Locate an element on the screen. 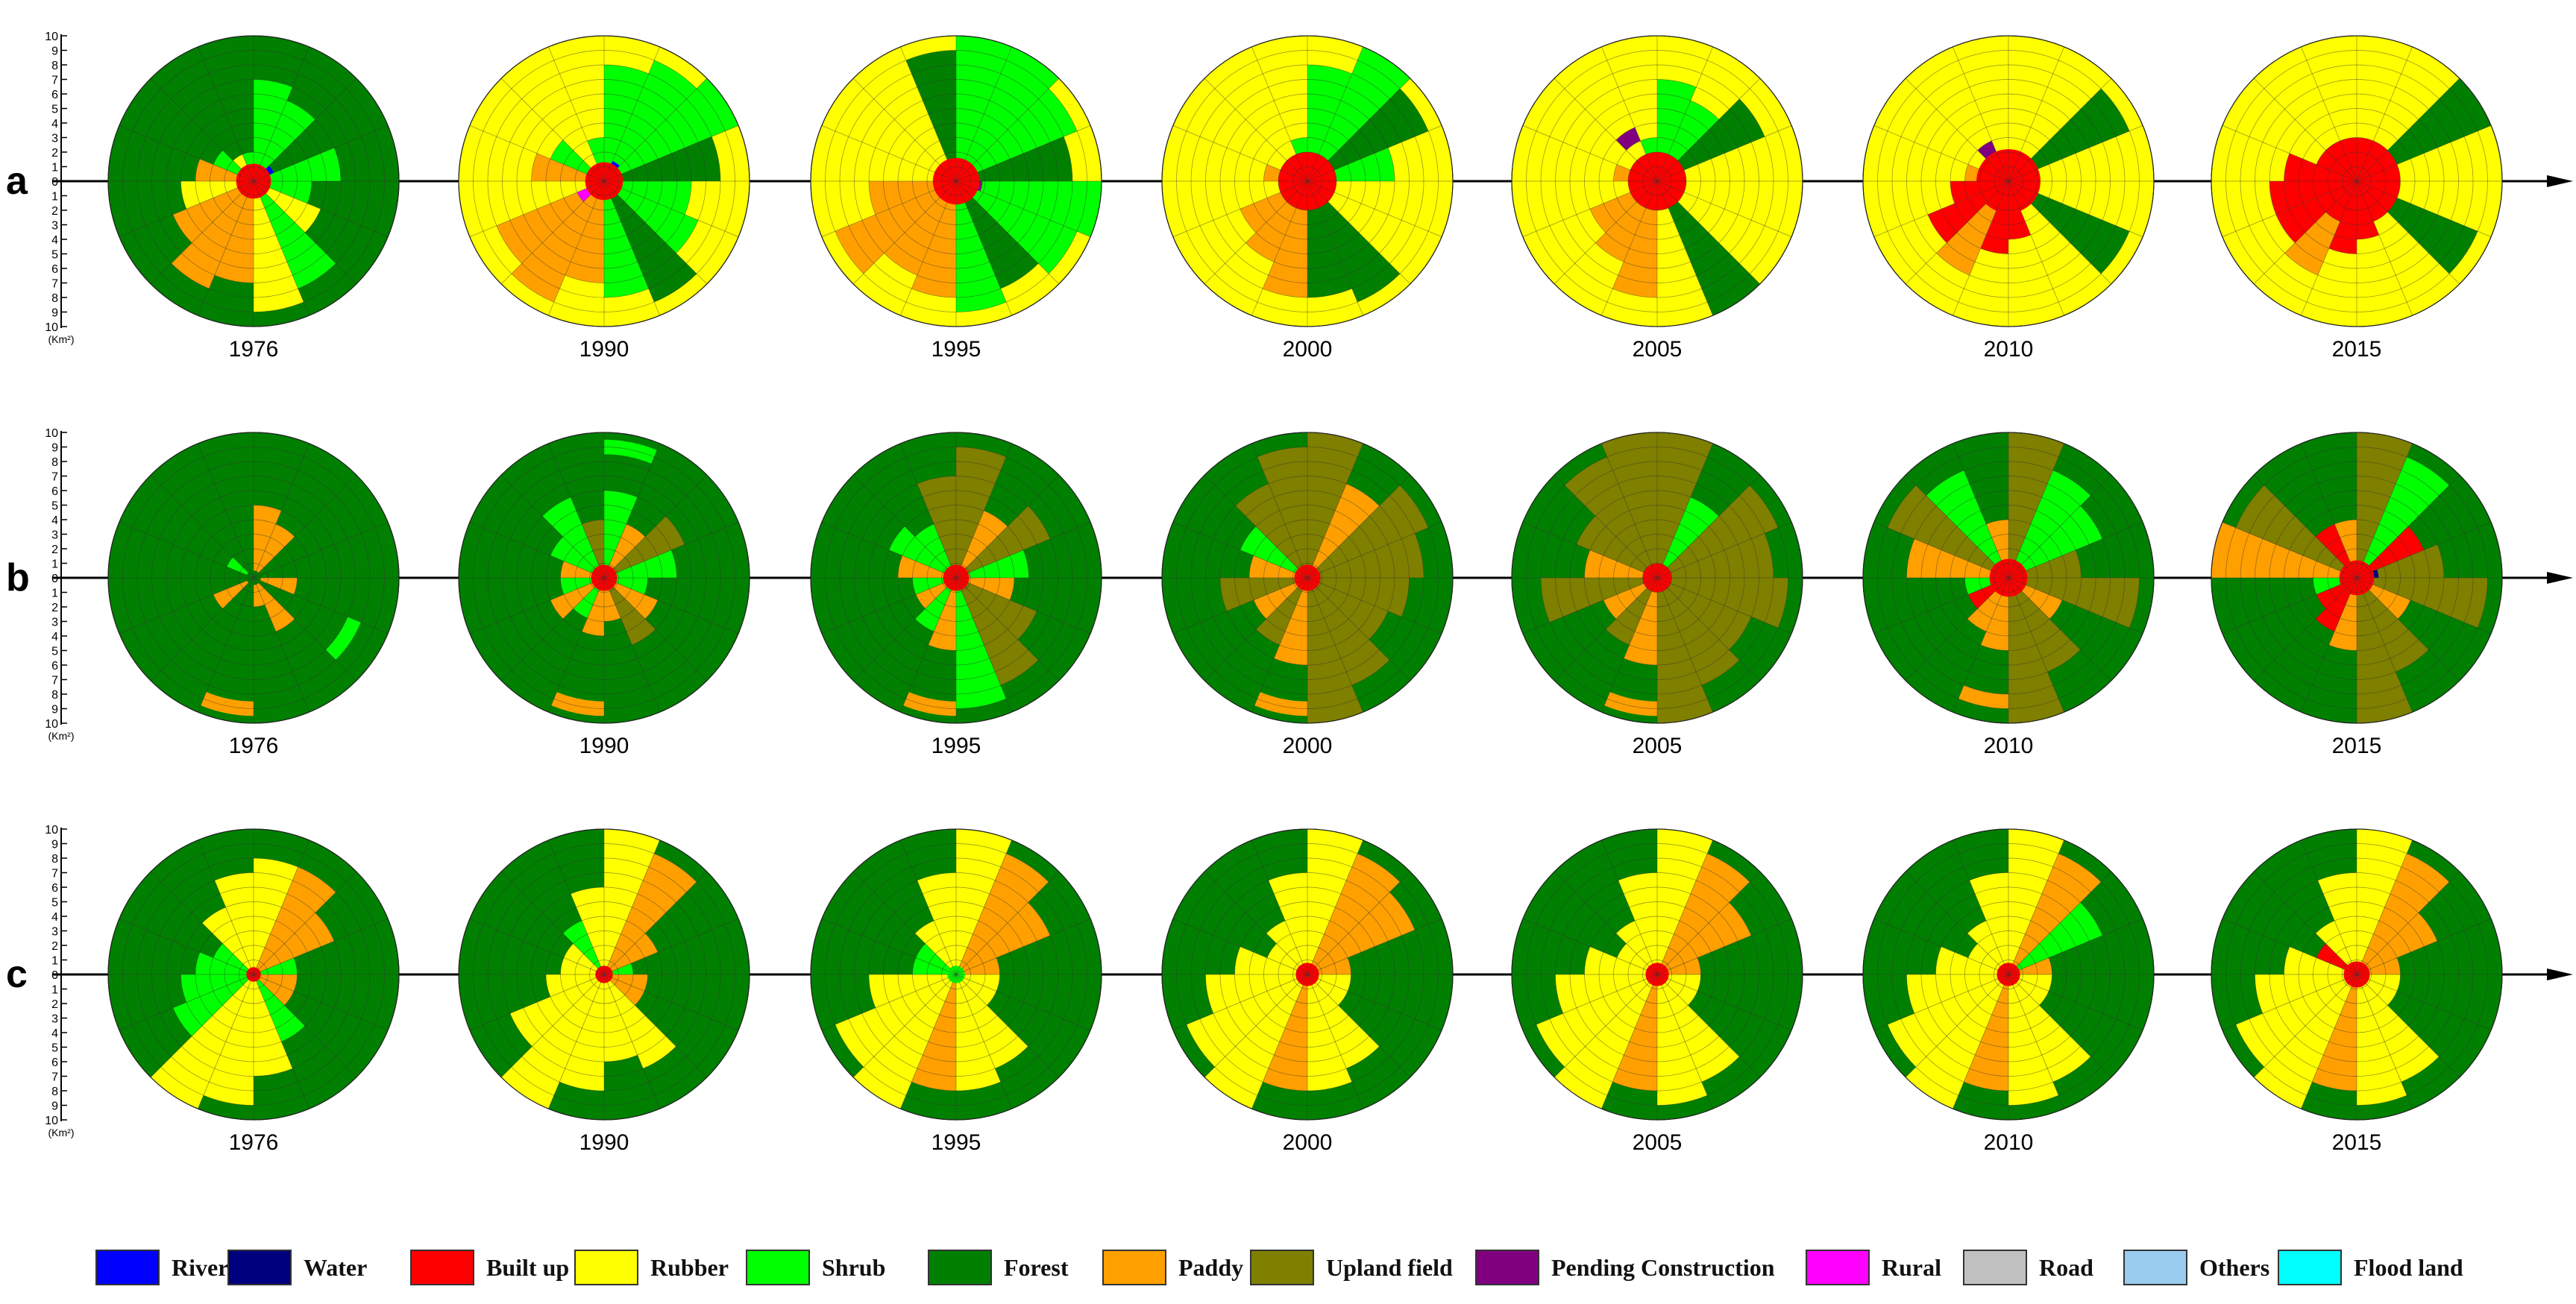  year-label: 1995 is located at coordinates (957, 746).